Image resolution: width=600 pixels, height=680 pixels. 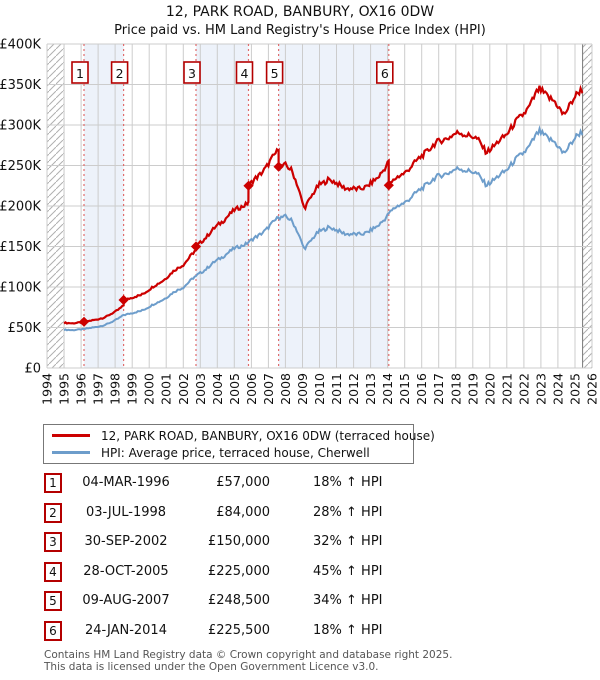 What do you see at coordinates (243, 482) in the screenshot?
I see `sale-row-price: £57,000` at bounding box center [243, 482].